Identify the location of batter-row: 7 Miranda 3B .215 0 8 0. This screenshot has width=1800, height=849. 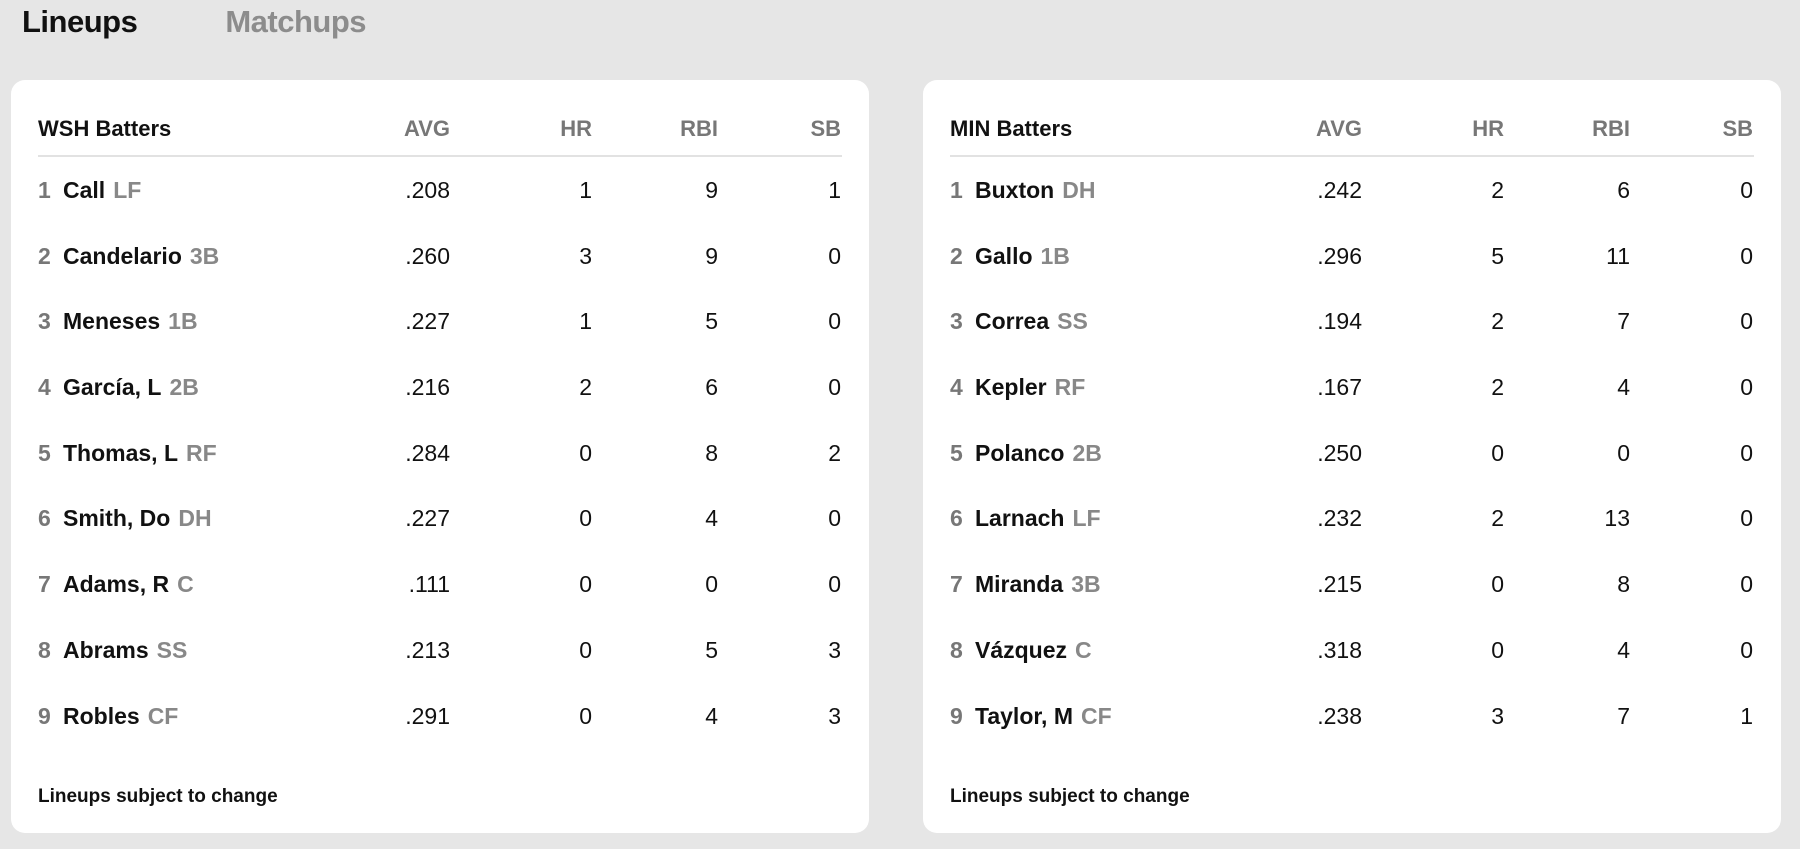
(1352, 584).